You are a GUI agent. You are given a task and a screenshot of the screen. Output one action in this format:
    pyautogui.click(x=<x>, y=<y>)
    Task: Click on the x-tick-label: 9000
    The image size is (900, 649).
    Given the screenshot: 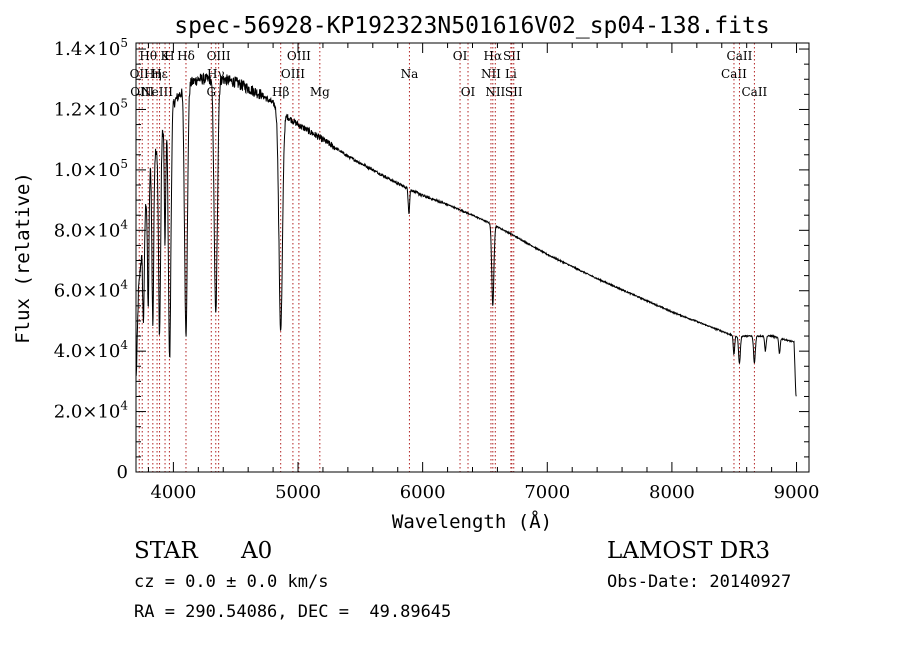 What is the action you would take?
    pyautogui.click(x=797, y=492)
    